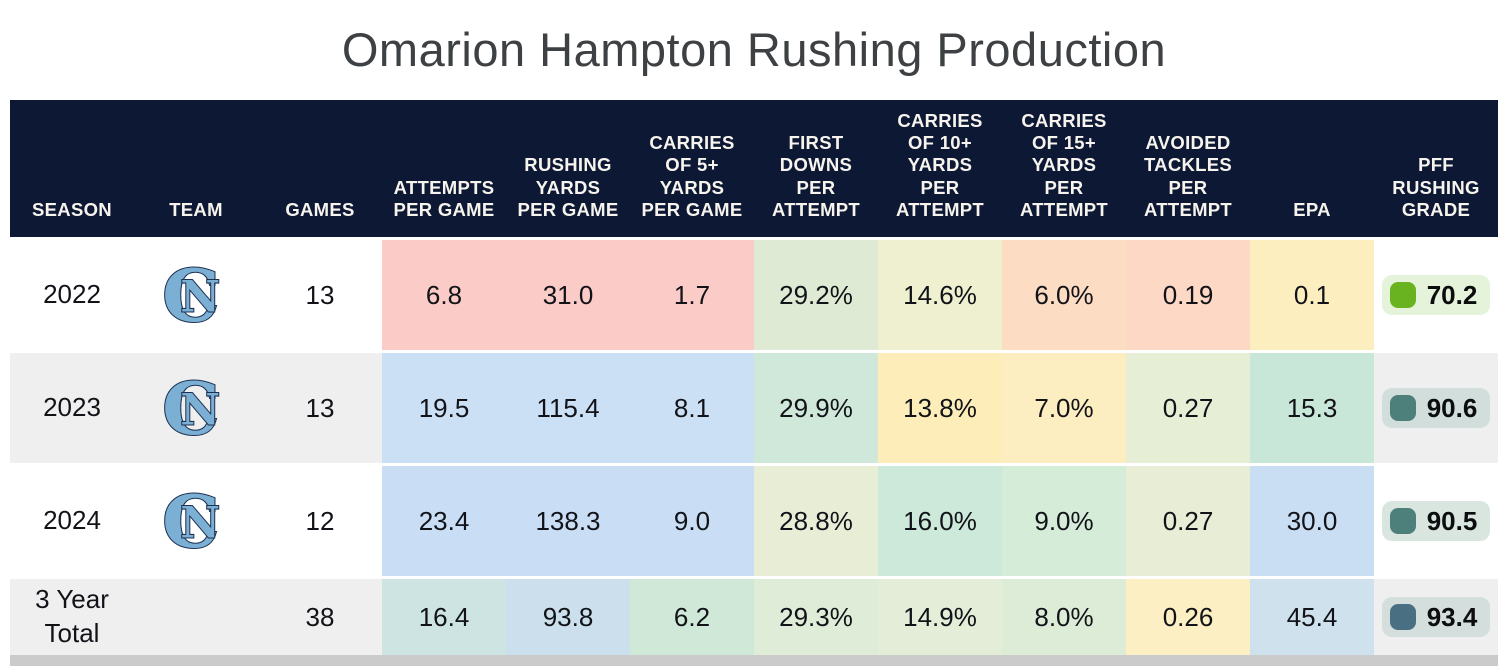  Describe the element at coordinates (816, 295) in the screenshot. I see `cell-first-downs: 29.2%` at that location.